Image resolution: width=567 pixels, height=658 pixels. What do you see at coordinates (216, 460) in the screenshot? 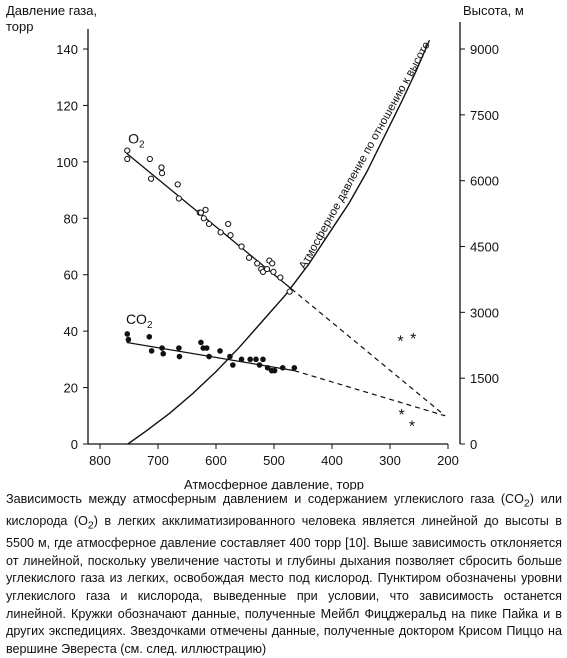
I see `x-tick-label: 600` at bounding box center [216, 460].